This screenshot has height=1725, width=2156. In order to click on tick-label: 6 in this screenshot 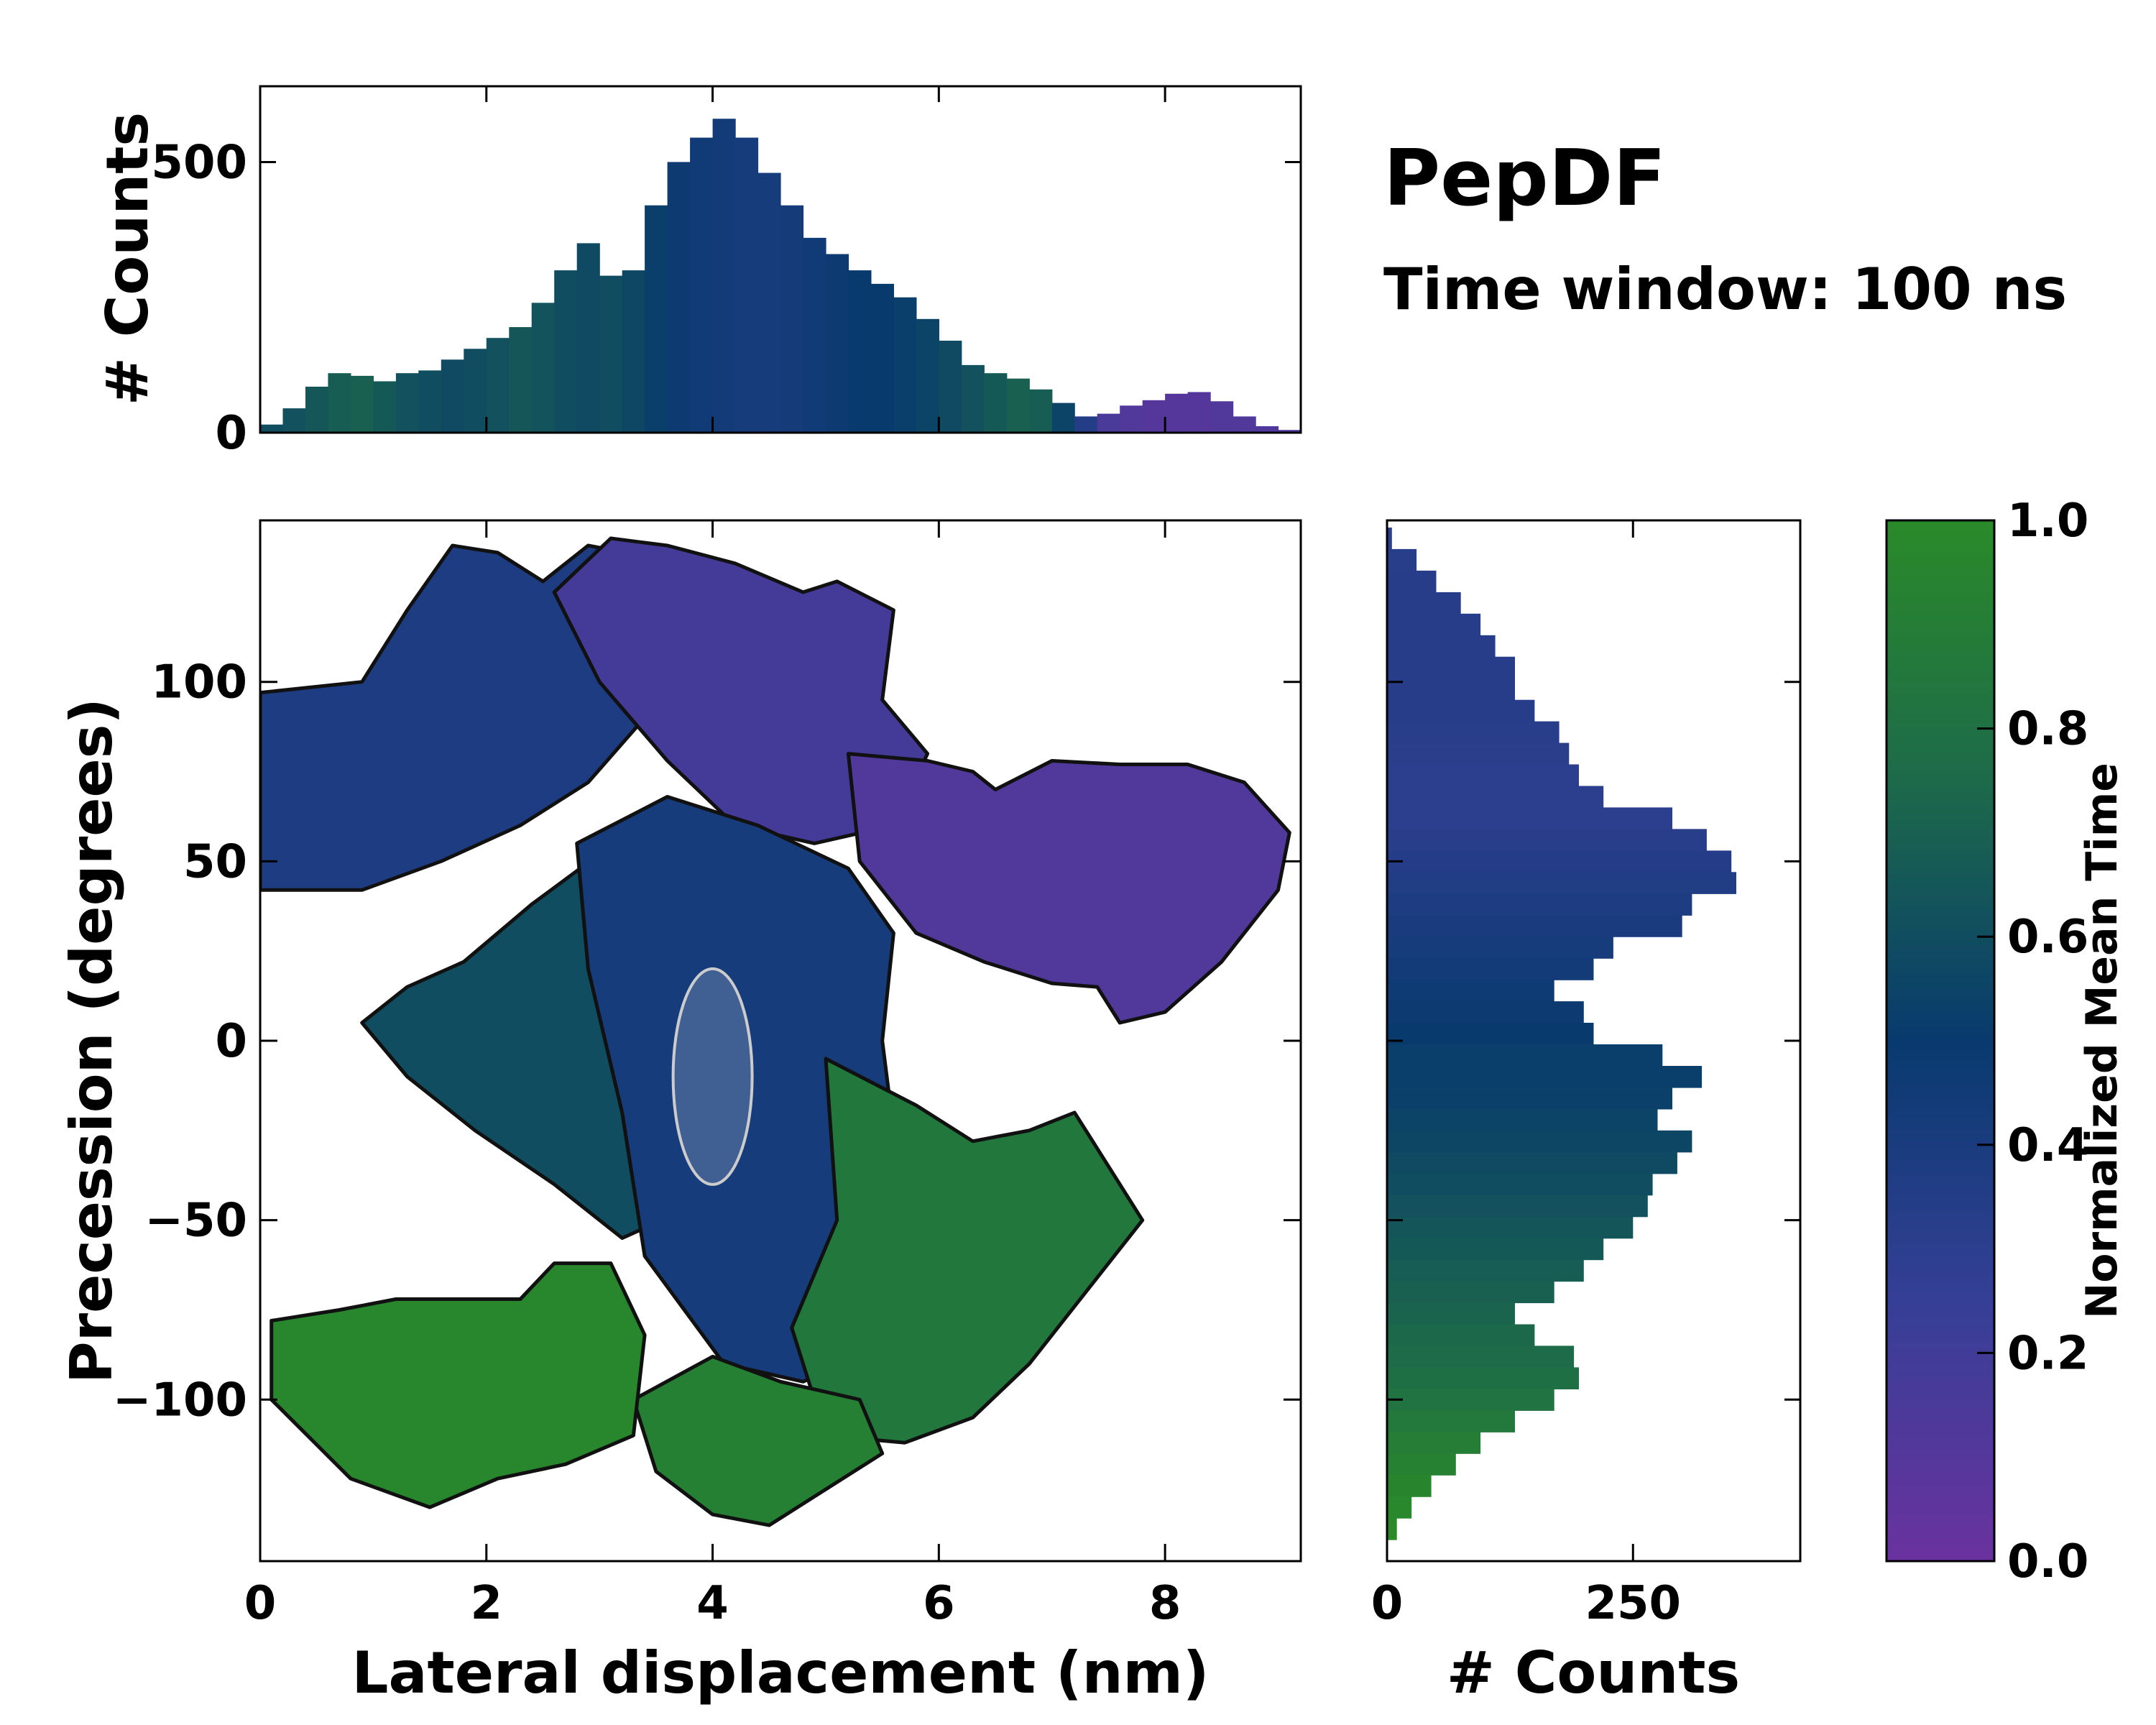, I will do `click(939, 1603)`.